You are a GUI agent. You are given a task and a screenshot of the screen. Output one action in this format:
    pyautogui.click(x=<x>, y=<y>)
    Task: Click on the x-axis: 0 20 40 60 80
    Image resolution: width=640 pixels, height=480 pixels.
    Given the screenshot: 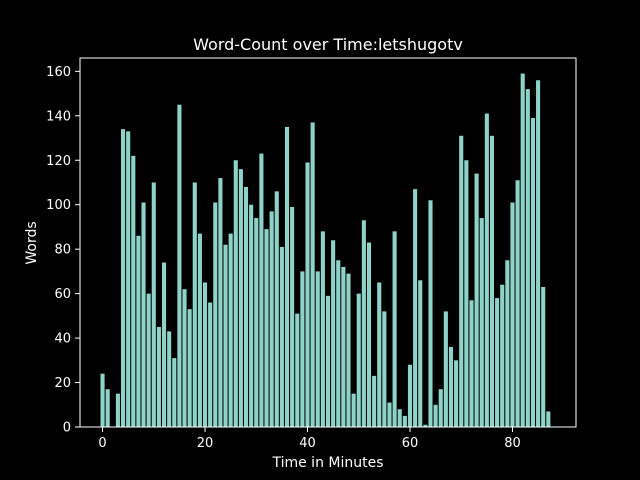 What is the action you would take?
    pyautogui.click(x=309, y=439)
    